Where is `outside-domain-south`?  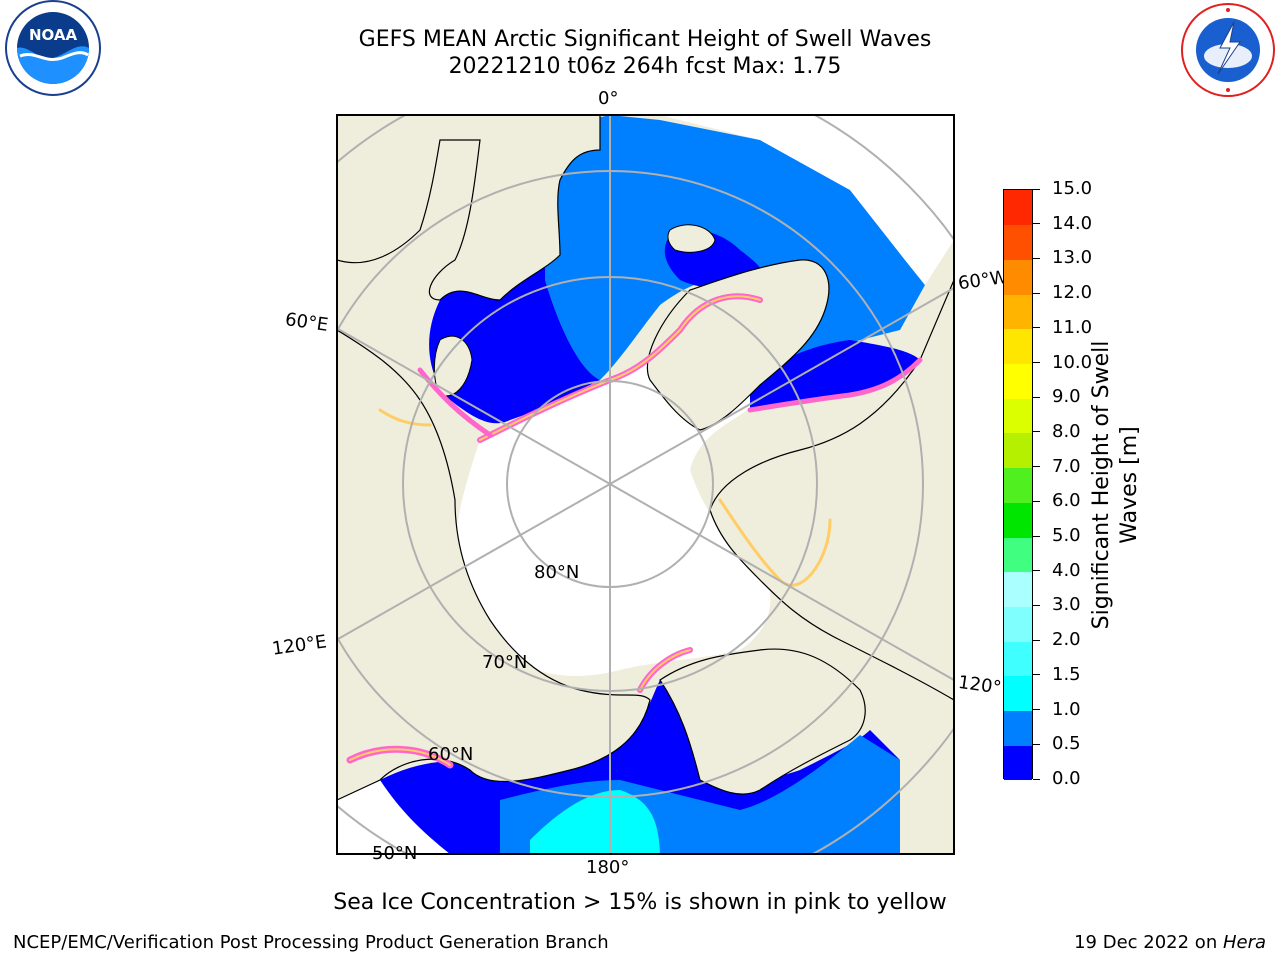 outside-domain-south is located at coordinates (393, 817).